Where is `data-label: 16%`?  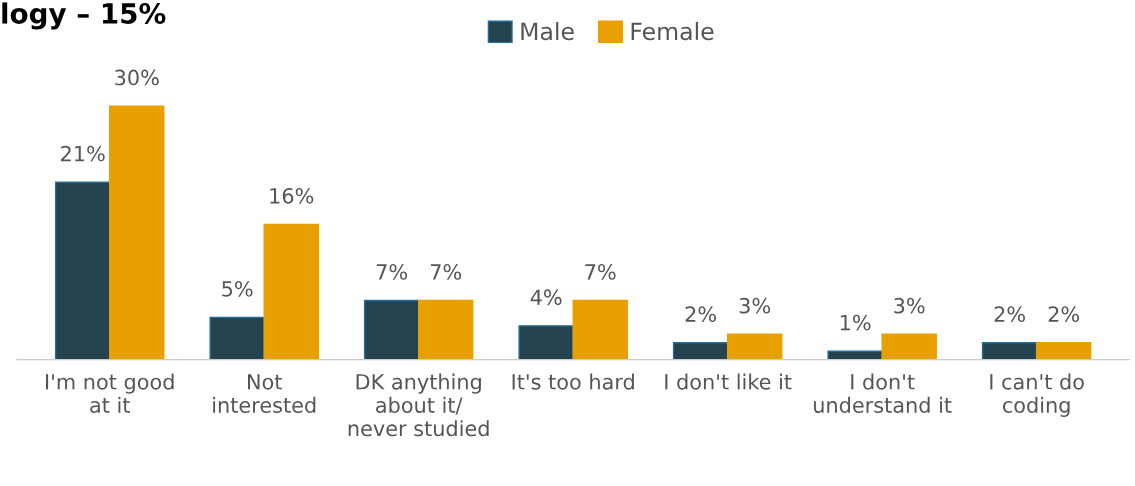 data-label: 16% is located at coordinates (292, 195).